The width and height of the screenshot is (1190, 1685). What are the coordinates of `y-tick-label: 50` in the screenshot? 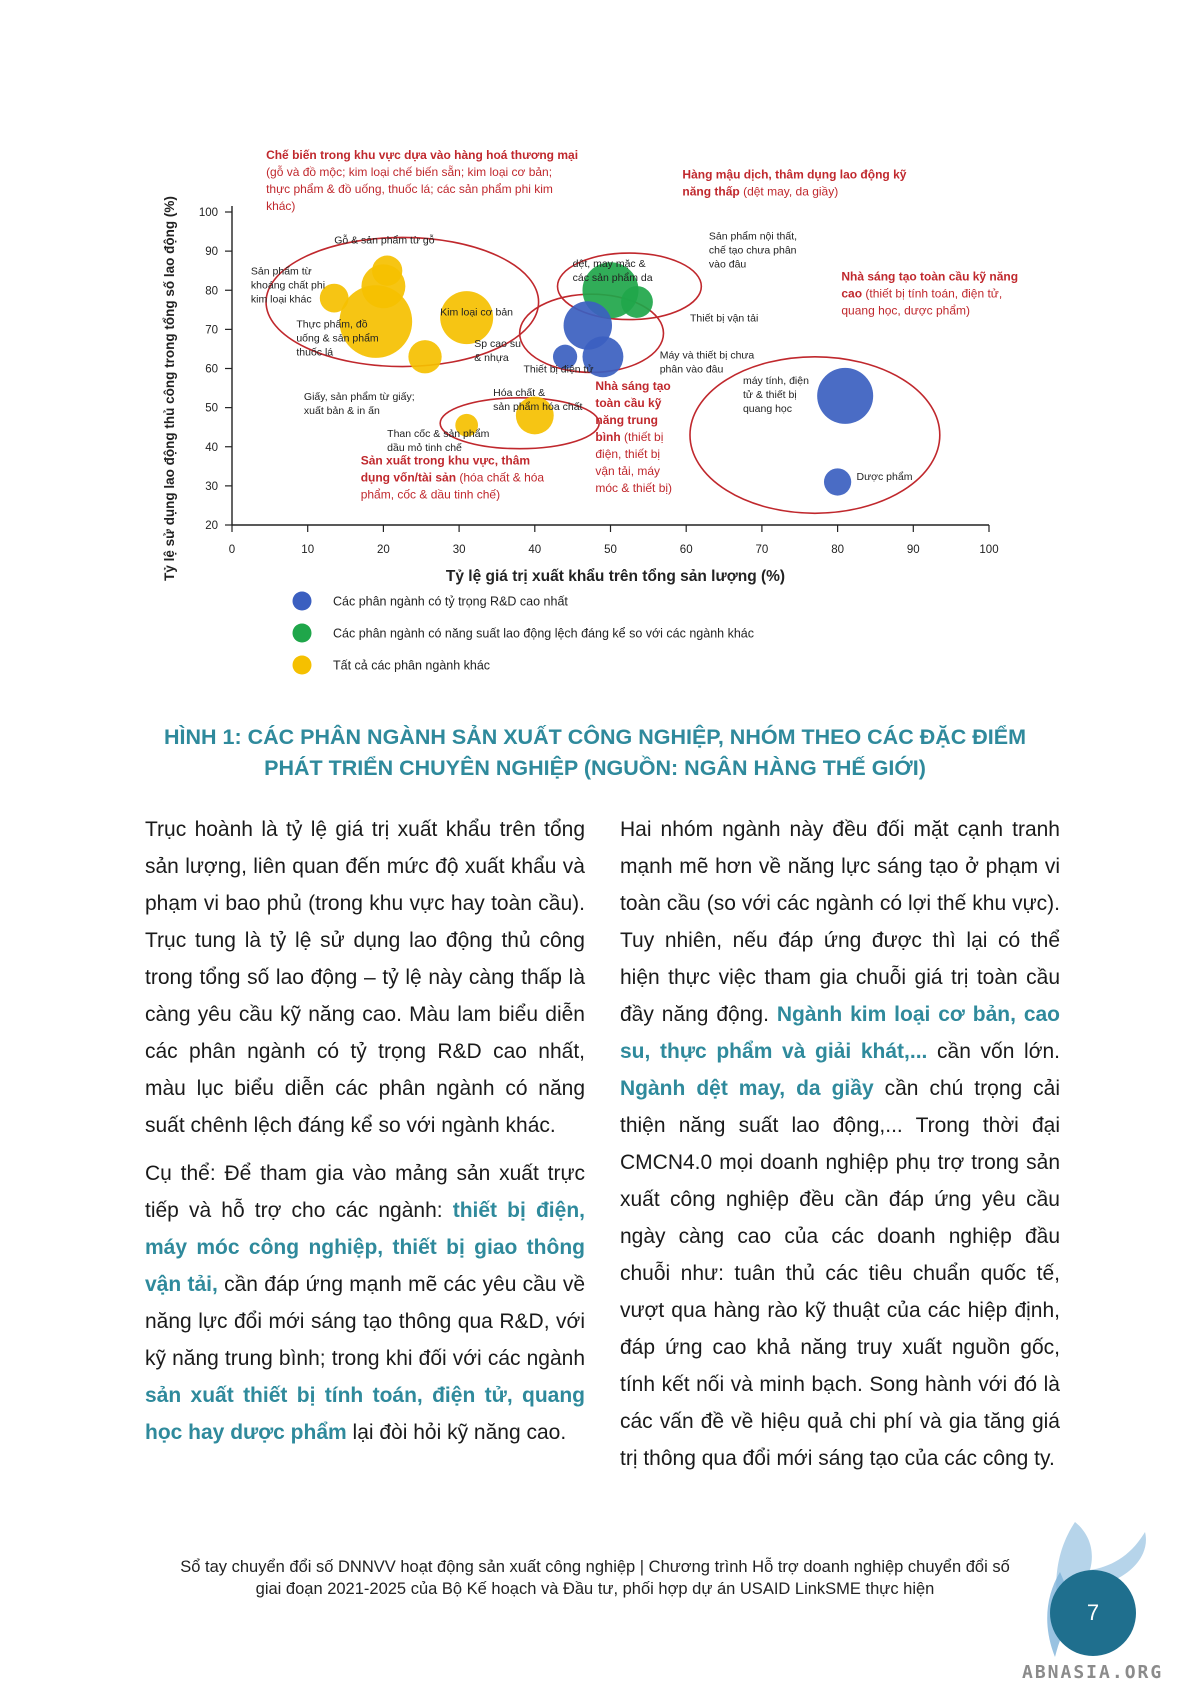 It's located at (211, 409).